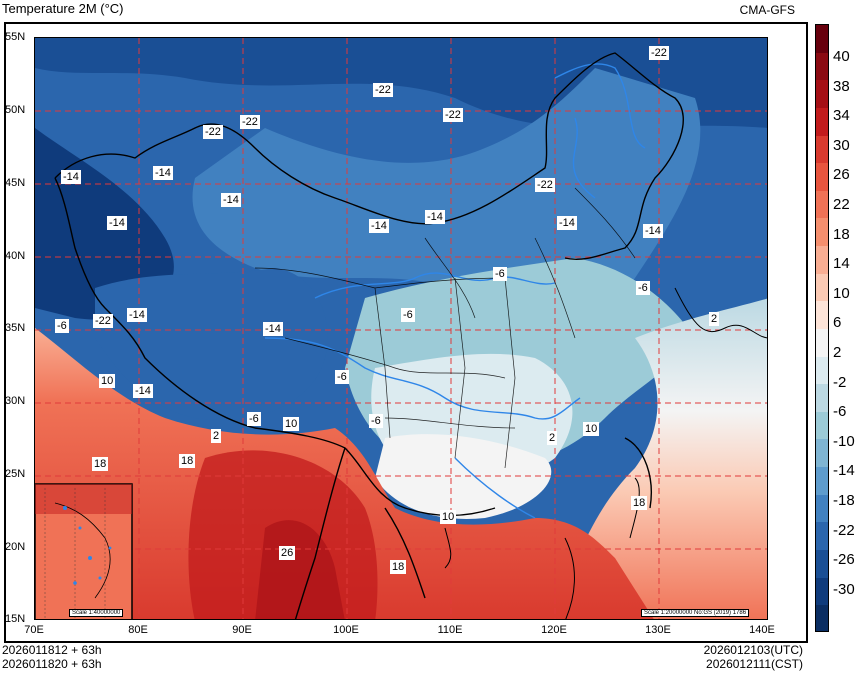 The height and width of the screenshot is (673, 859). What do you see at coordinates (844, 589) in the screenshot?
I see `colorbar-tick-label: -30` at bounding box center [844, 589].